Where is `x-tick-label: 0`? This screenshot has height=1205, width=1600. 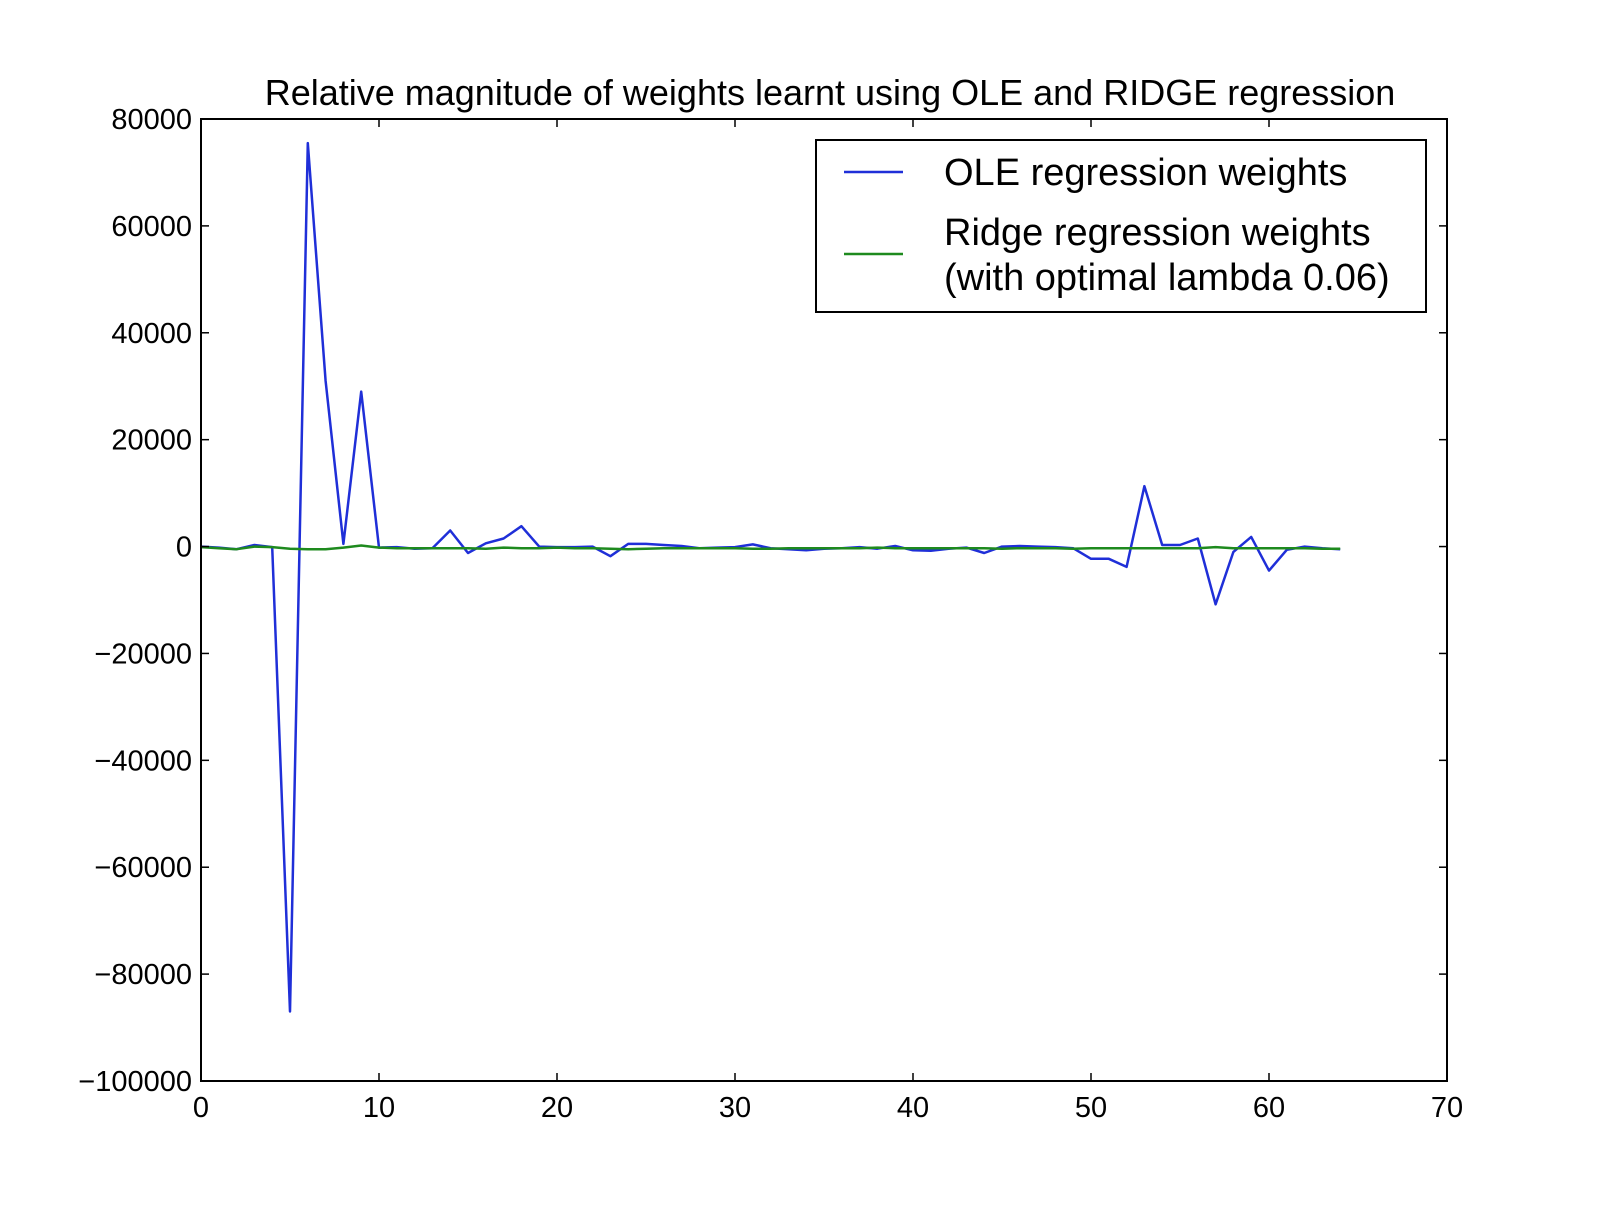 x-tick-label: 0 is located at coordinates (201, 1108).